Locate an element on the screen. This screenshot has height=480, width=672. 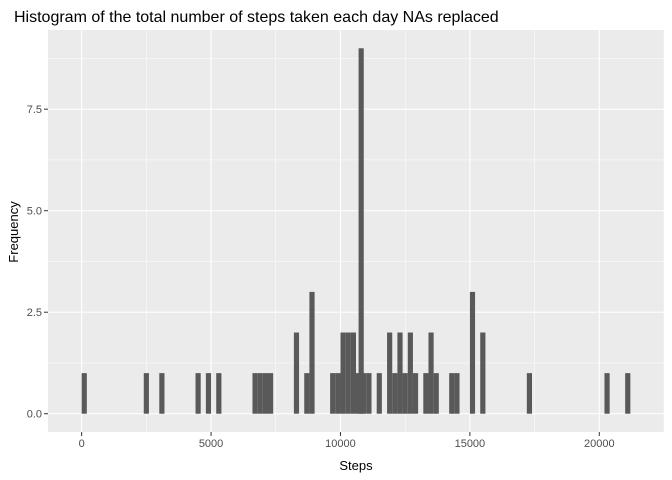
y-axis-title: Frequency is located at coordinates (13, 232).